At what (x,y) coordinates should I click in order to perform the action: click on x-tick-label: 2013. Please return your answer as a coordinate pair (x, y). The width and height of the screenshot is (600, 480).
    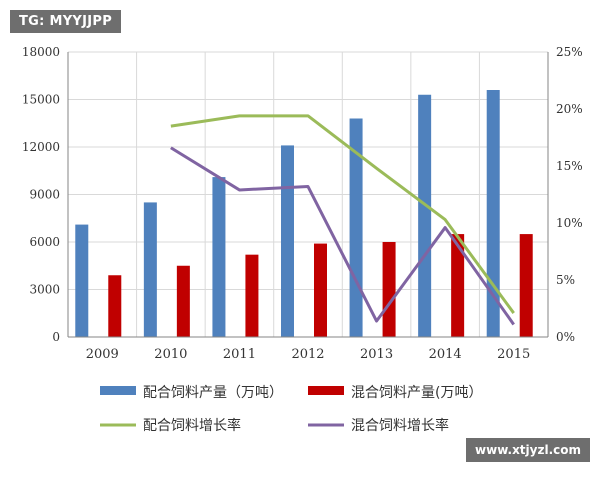
    Looking at the image, I should click on (376, 354).